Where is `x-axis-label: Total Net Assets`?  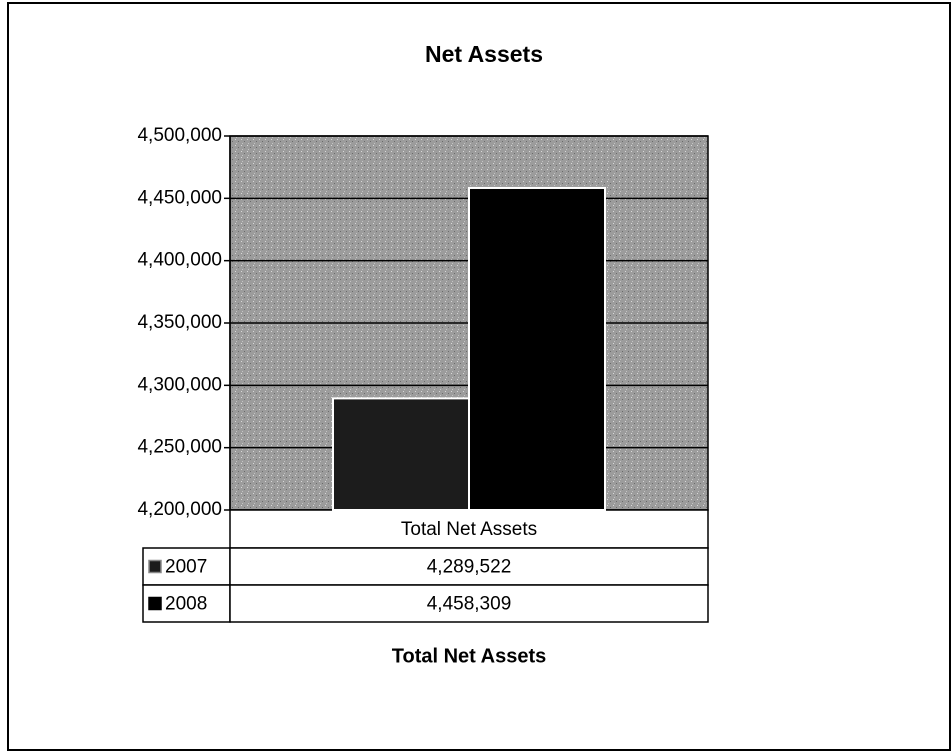
x-axis-label: Total Net Assets is located at coordinates (469, 656).